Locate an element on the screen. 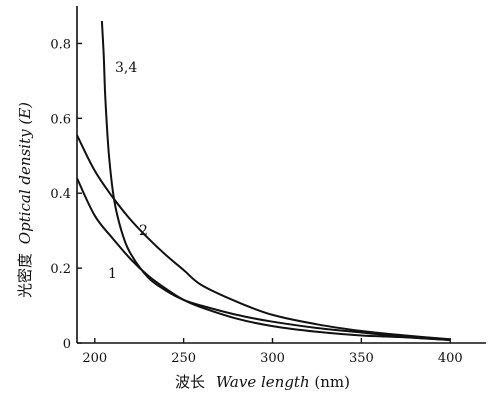 This screenshot has height=397, width=491. x-tick-label-200: 200 is located at coordinates (94, 358).